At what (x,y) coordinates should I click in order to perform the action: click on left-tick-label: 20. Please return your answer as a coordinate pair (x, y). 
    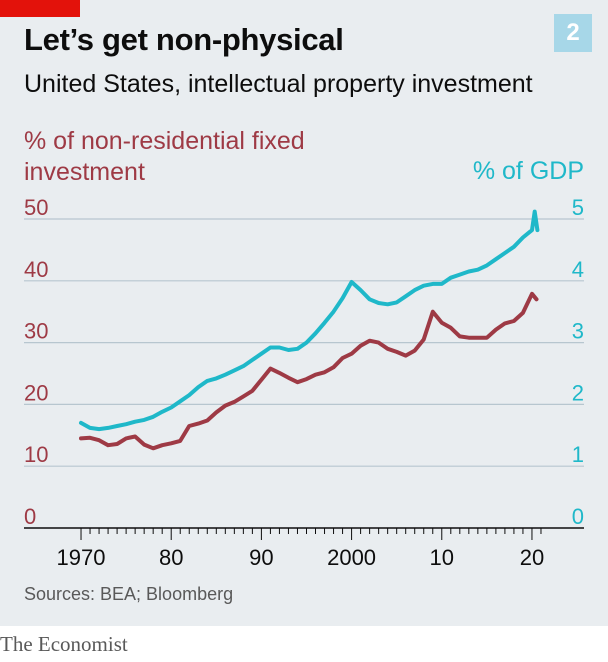
    Looking at the image, I should click on (36, 392).